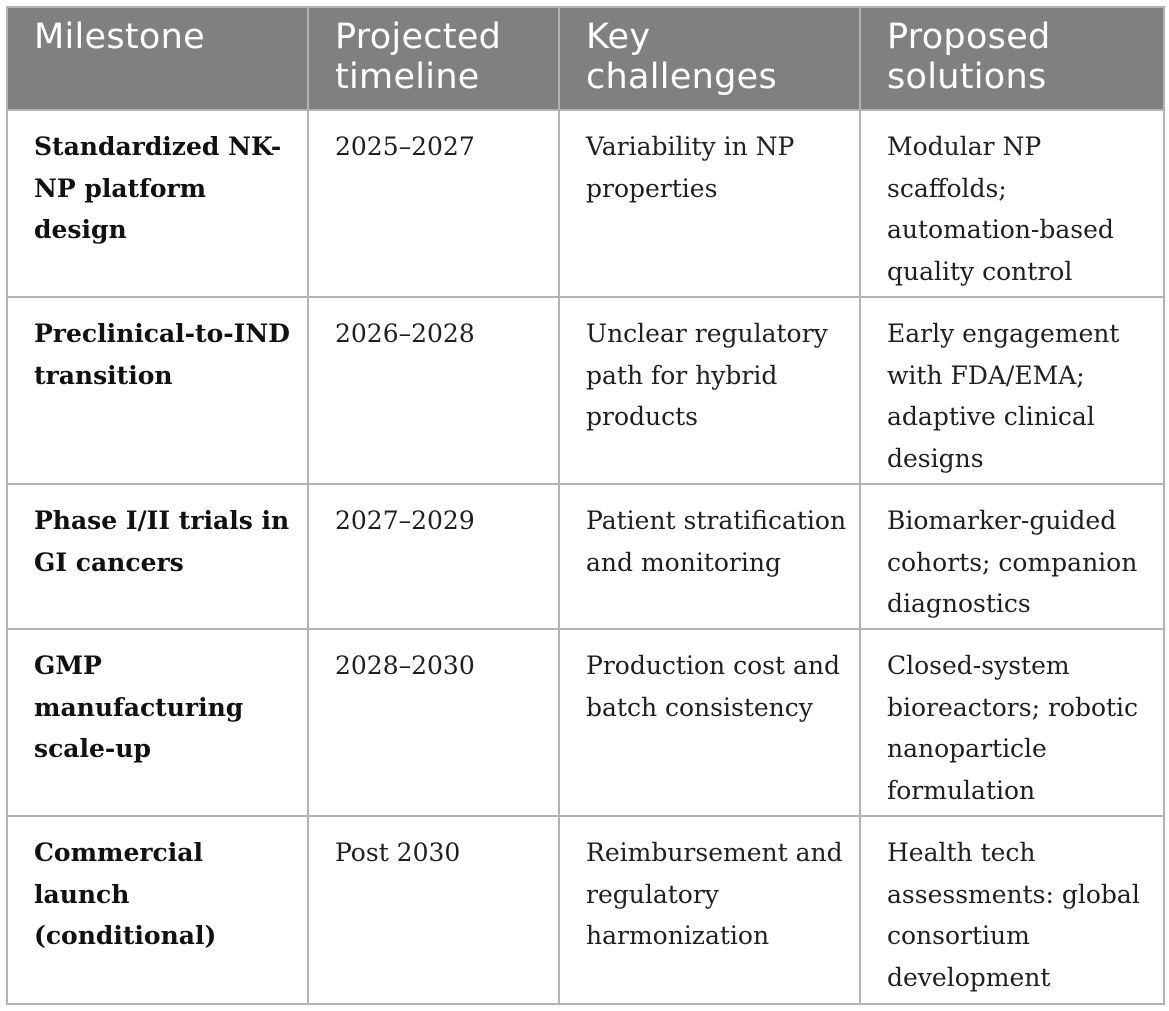  Describe the element at coordinates (433, 390) in the screenshot. I see `timeline-cell: 2026–2028` at that location.